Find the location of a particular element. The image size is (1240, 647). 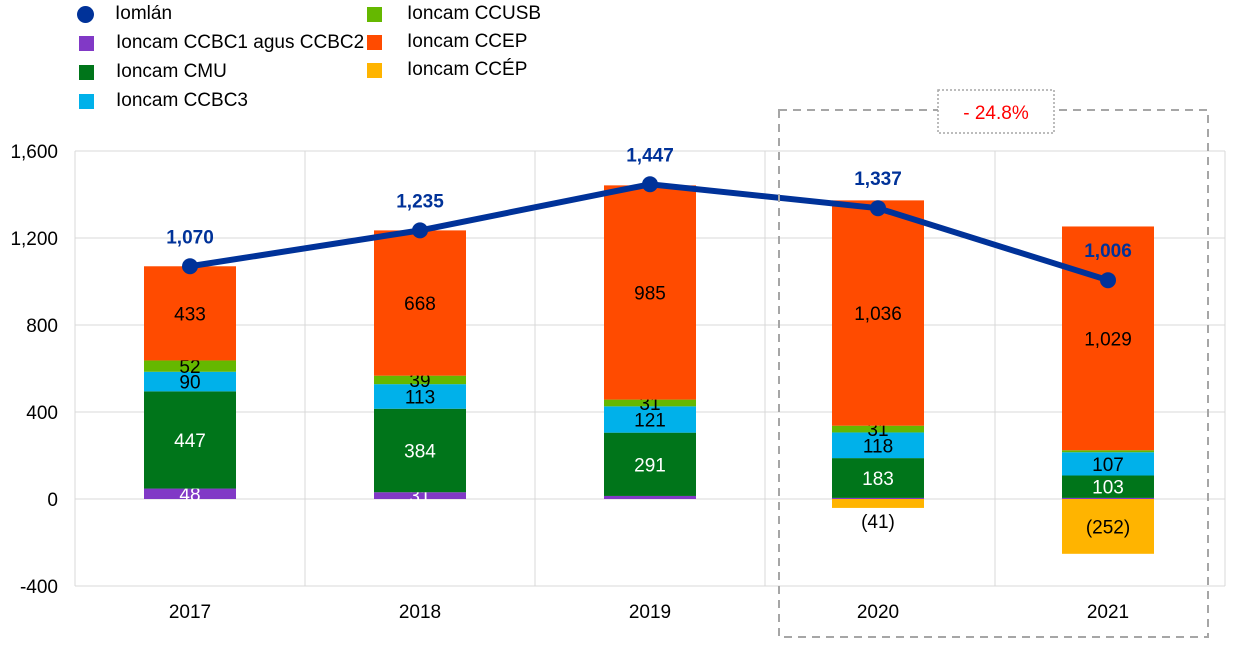

data-label: 39 is located at coordinates (419, 381).